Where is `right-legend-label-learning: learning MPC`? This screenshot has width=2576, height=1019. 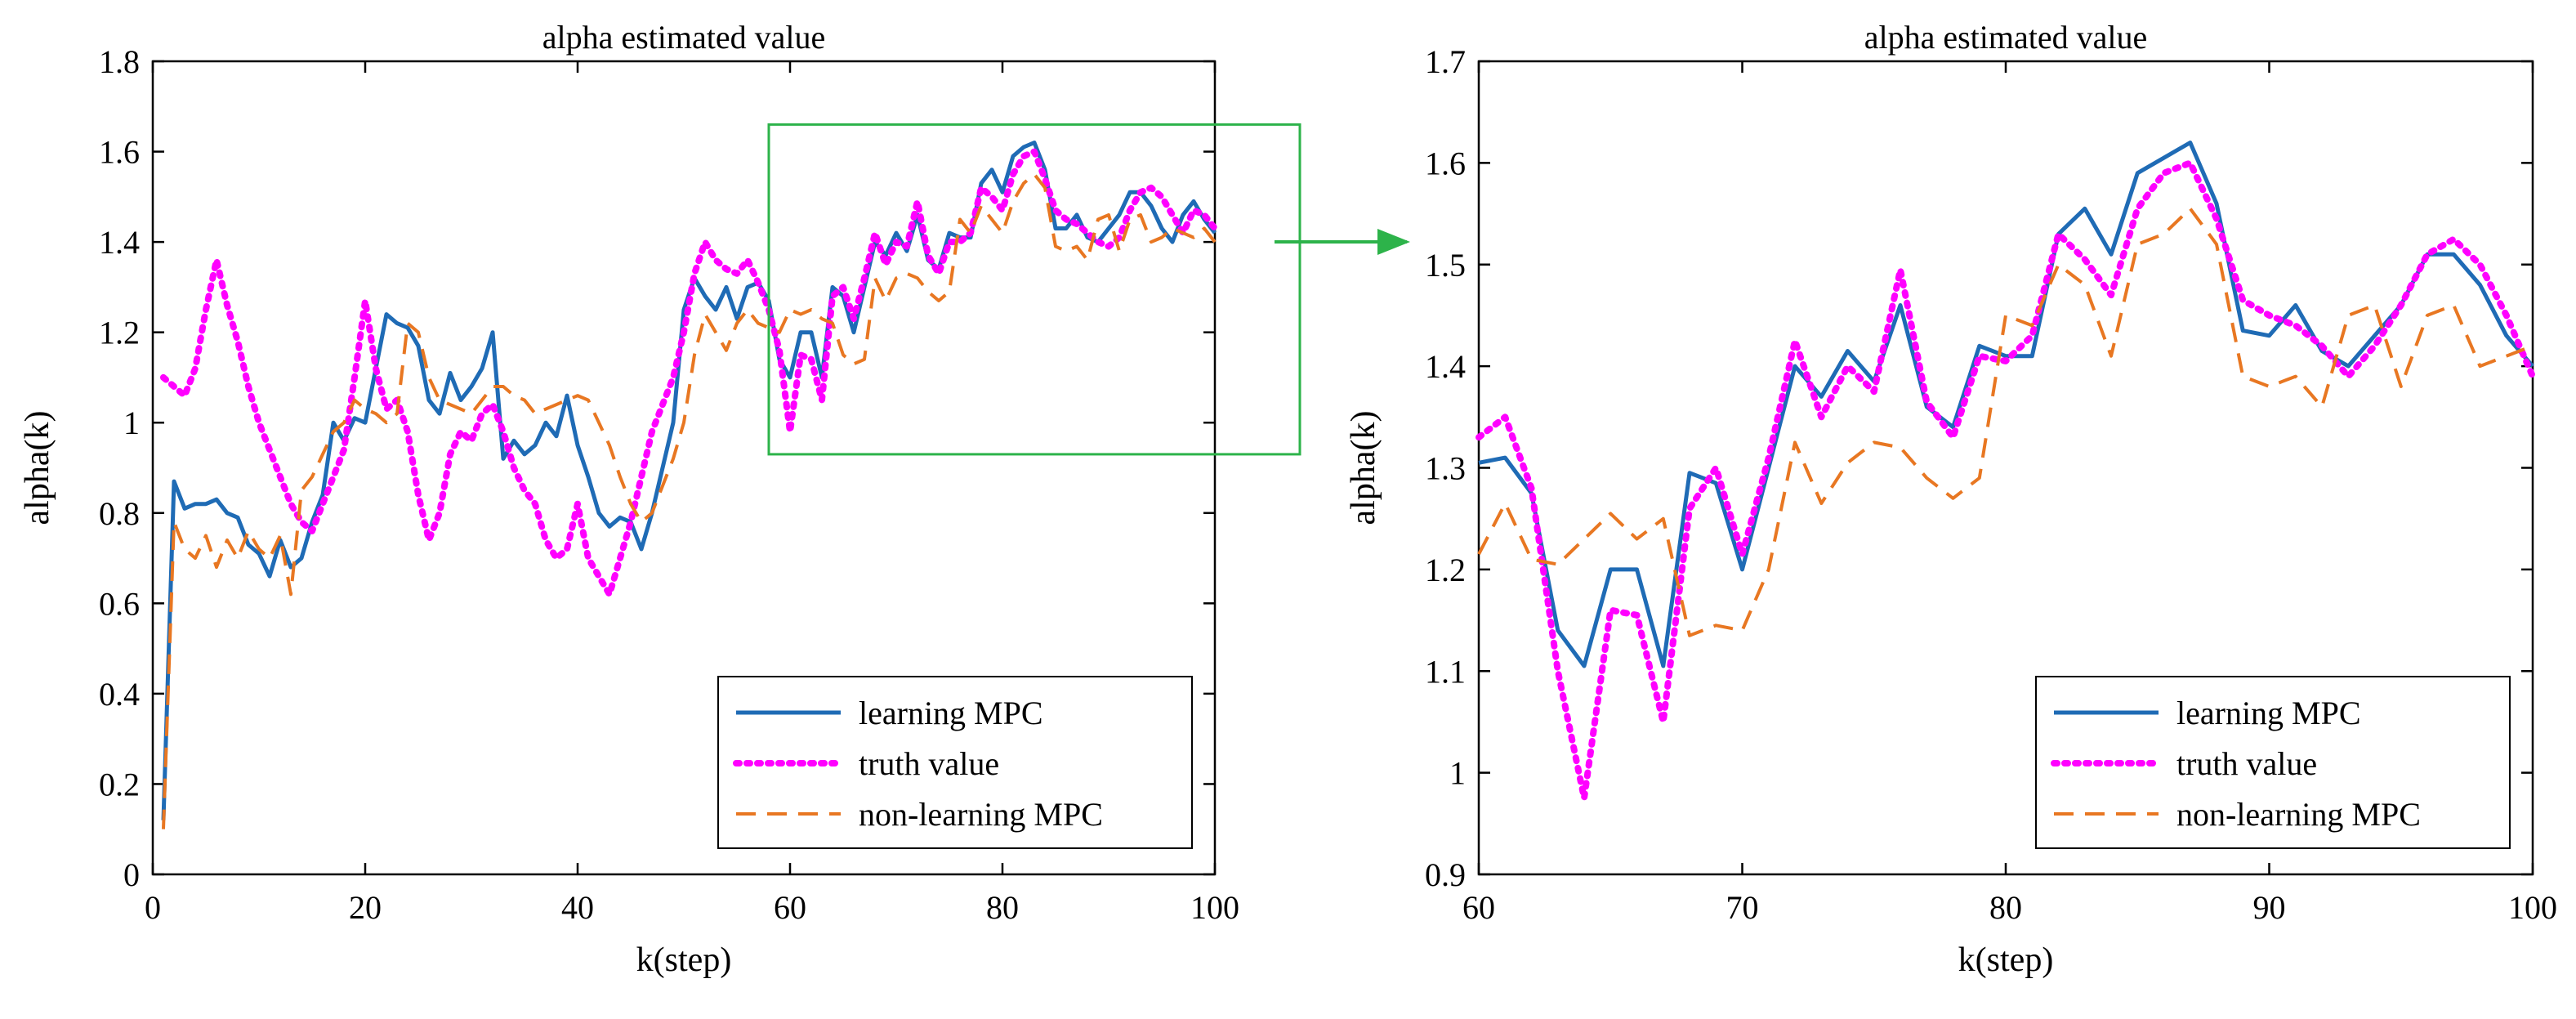 right-legend-label-learning: learning MPC is located at coordinates (2269, 713).